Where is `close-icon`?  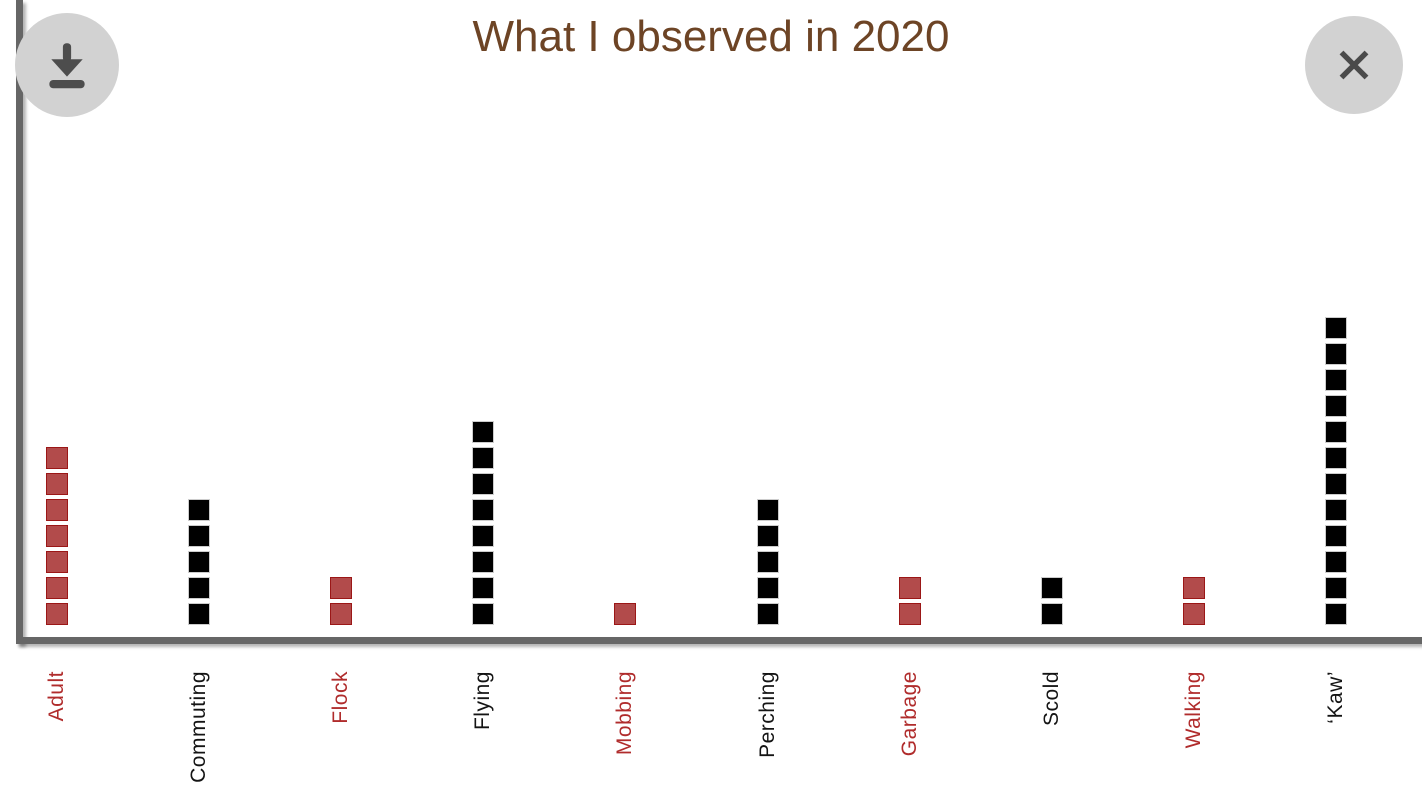
close-icon is located at coordinates (1354, 65).